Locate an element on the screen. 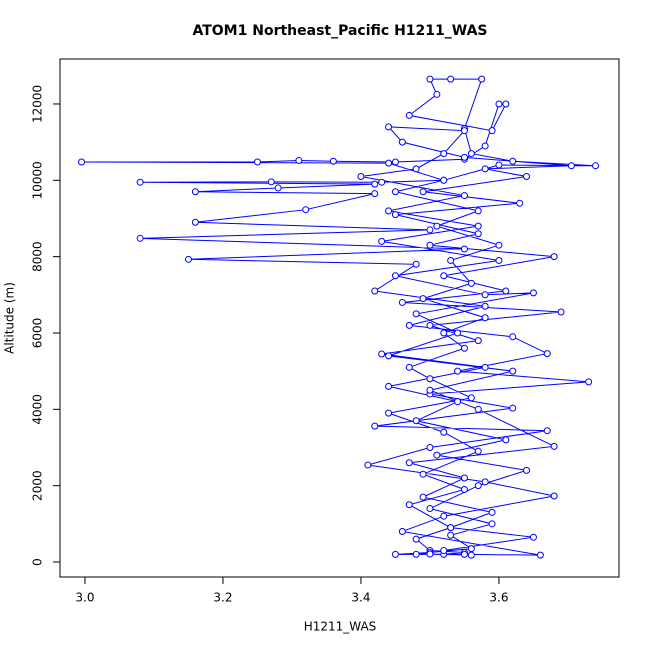 Image resolution: width=650 pixels, height=654 pixels. x-tick-label: 3.2 is located at coordinates (222, 598).